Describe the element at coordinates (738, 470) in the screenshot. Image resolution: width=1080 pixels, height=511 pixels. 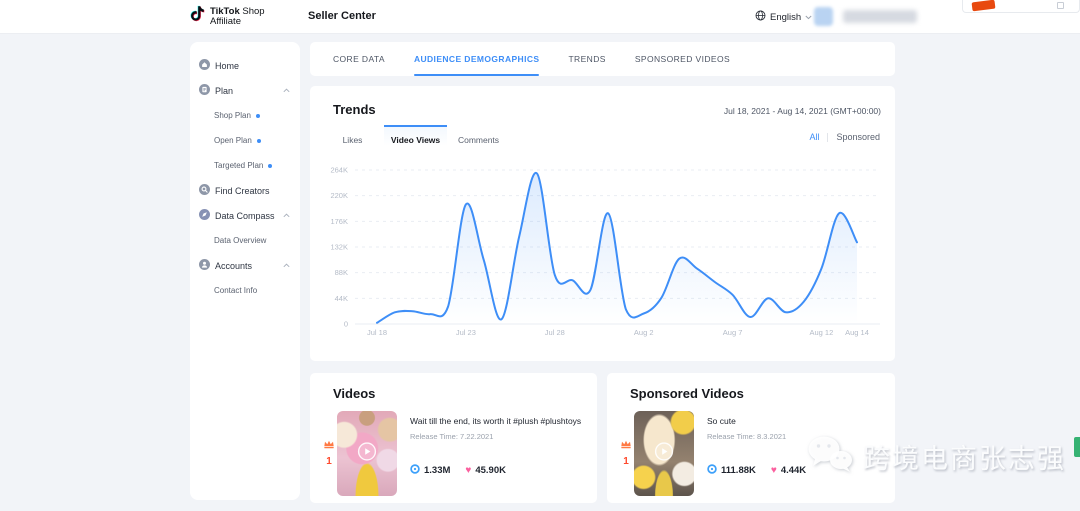
I see `views-count: 111.88K` at that location.